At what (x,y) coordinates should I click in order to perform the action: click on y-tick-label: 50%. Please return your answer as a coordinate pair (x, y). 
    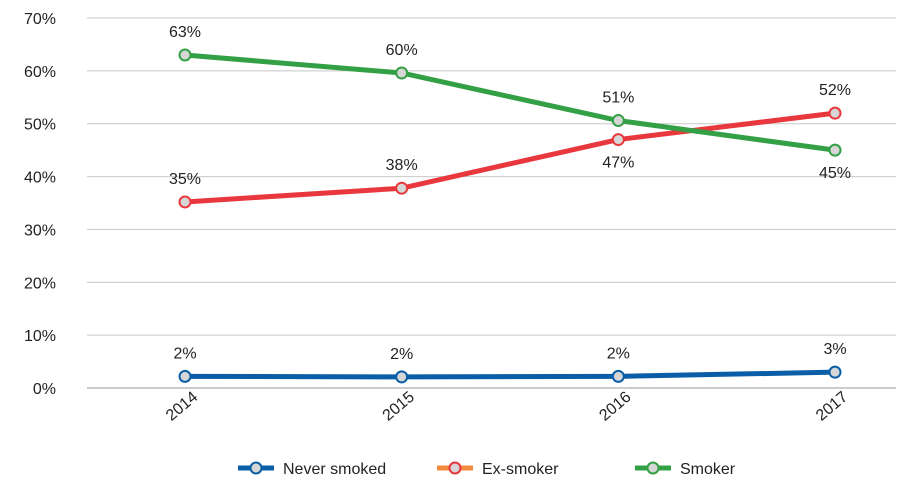
    Looking at the image, I should click on (40, 125).